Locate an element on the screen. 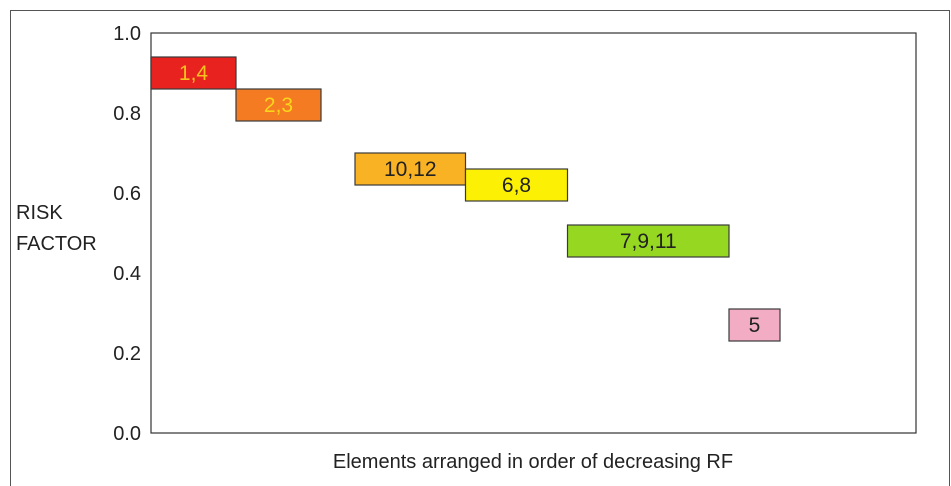 This screenshot has width=951, height=486. bar-label: 6,8 is located at coordinates (516, 185).